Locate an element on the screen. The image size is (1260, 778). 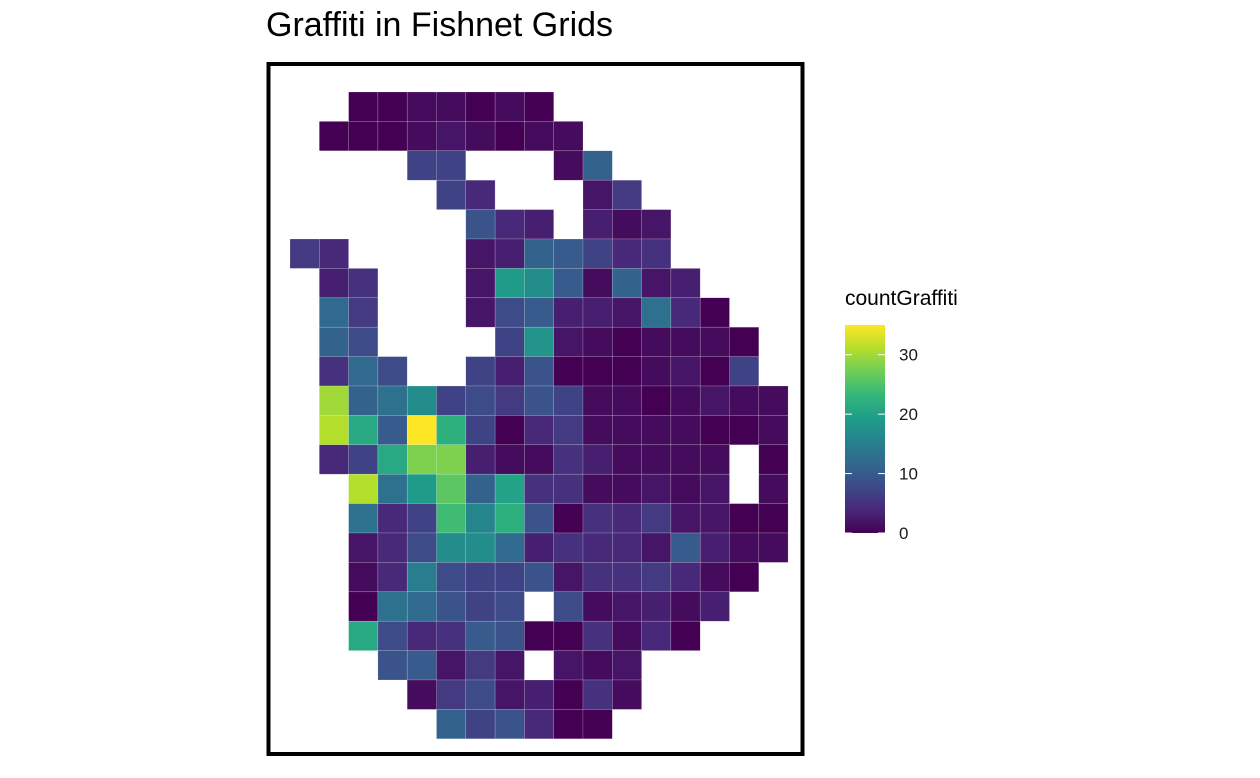
legend-tick-label: 0 is located at coordinates (903, 533).